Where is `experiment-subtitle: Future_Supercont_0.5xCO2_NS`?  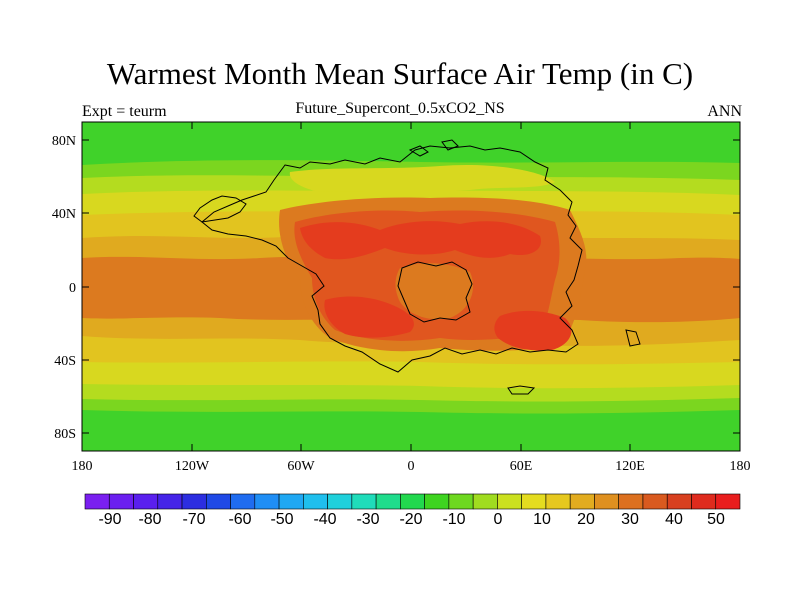
experiment-subtitle: Future_Supercont_0.5xCO2_NS is located at coordinates (400, 108).